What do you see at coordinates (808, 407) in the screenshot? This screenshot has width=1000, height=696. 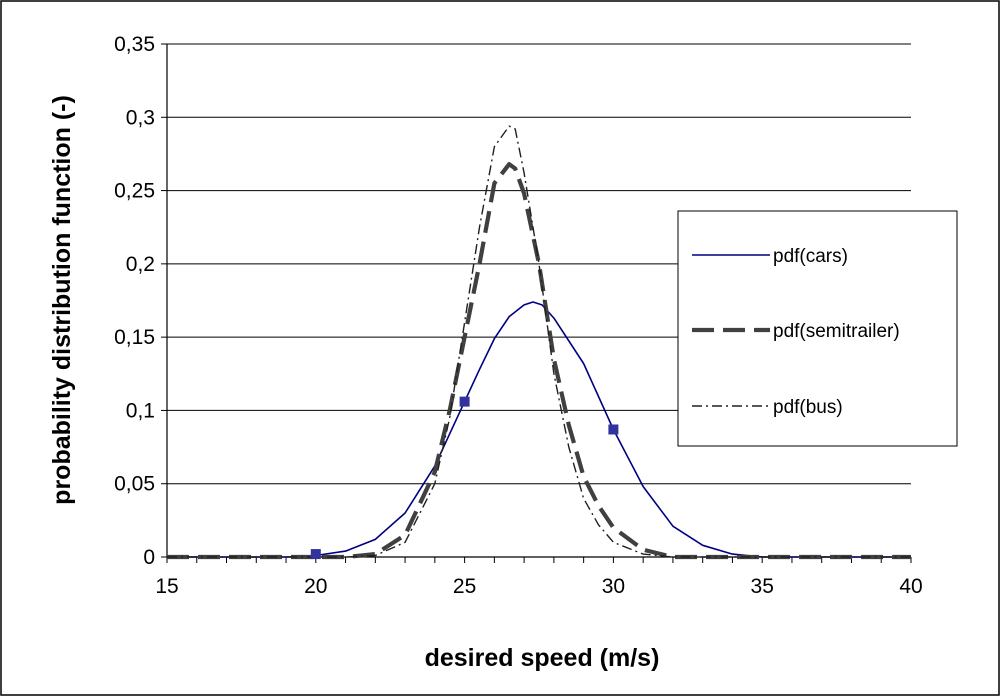 I see `legend-label: pdf(bus)` at bounding box center [808, 407].